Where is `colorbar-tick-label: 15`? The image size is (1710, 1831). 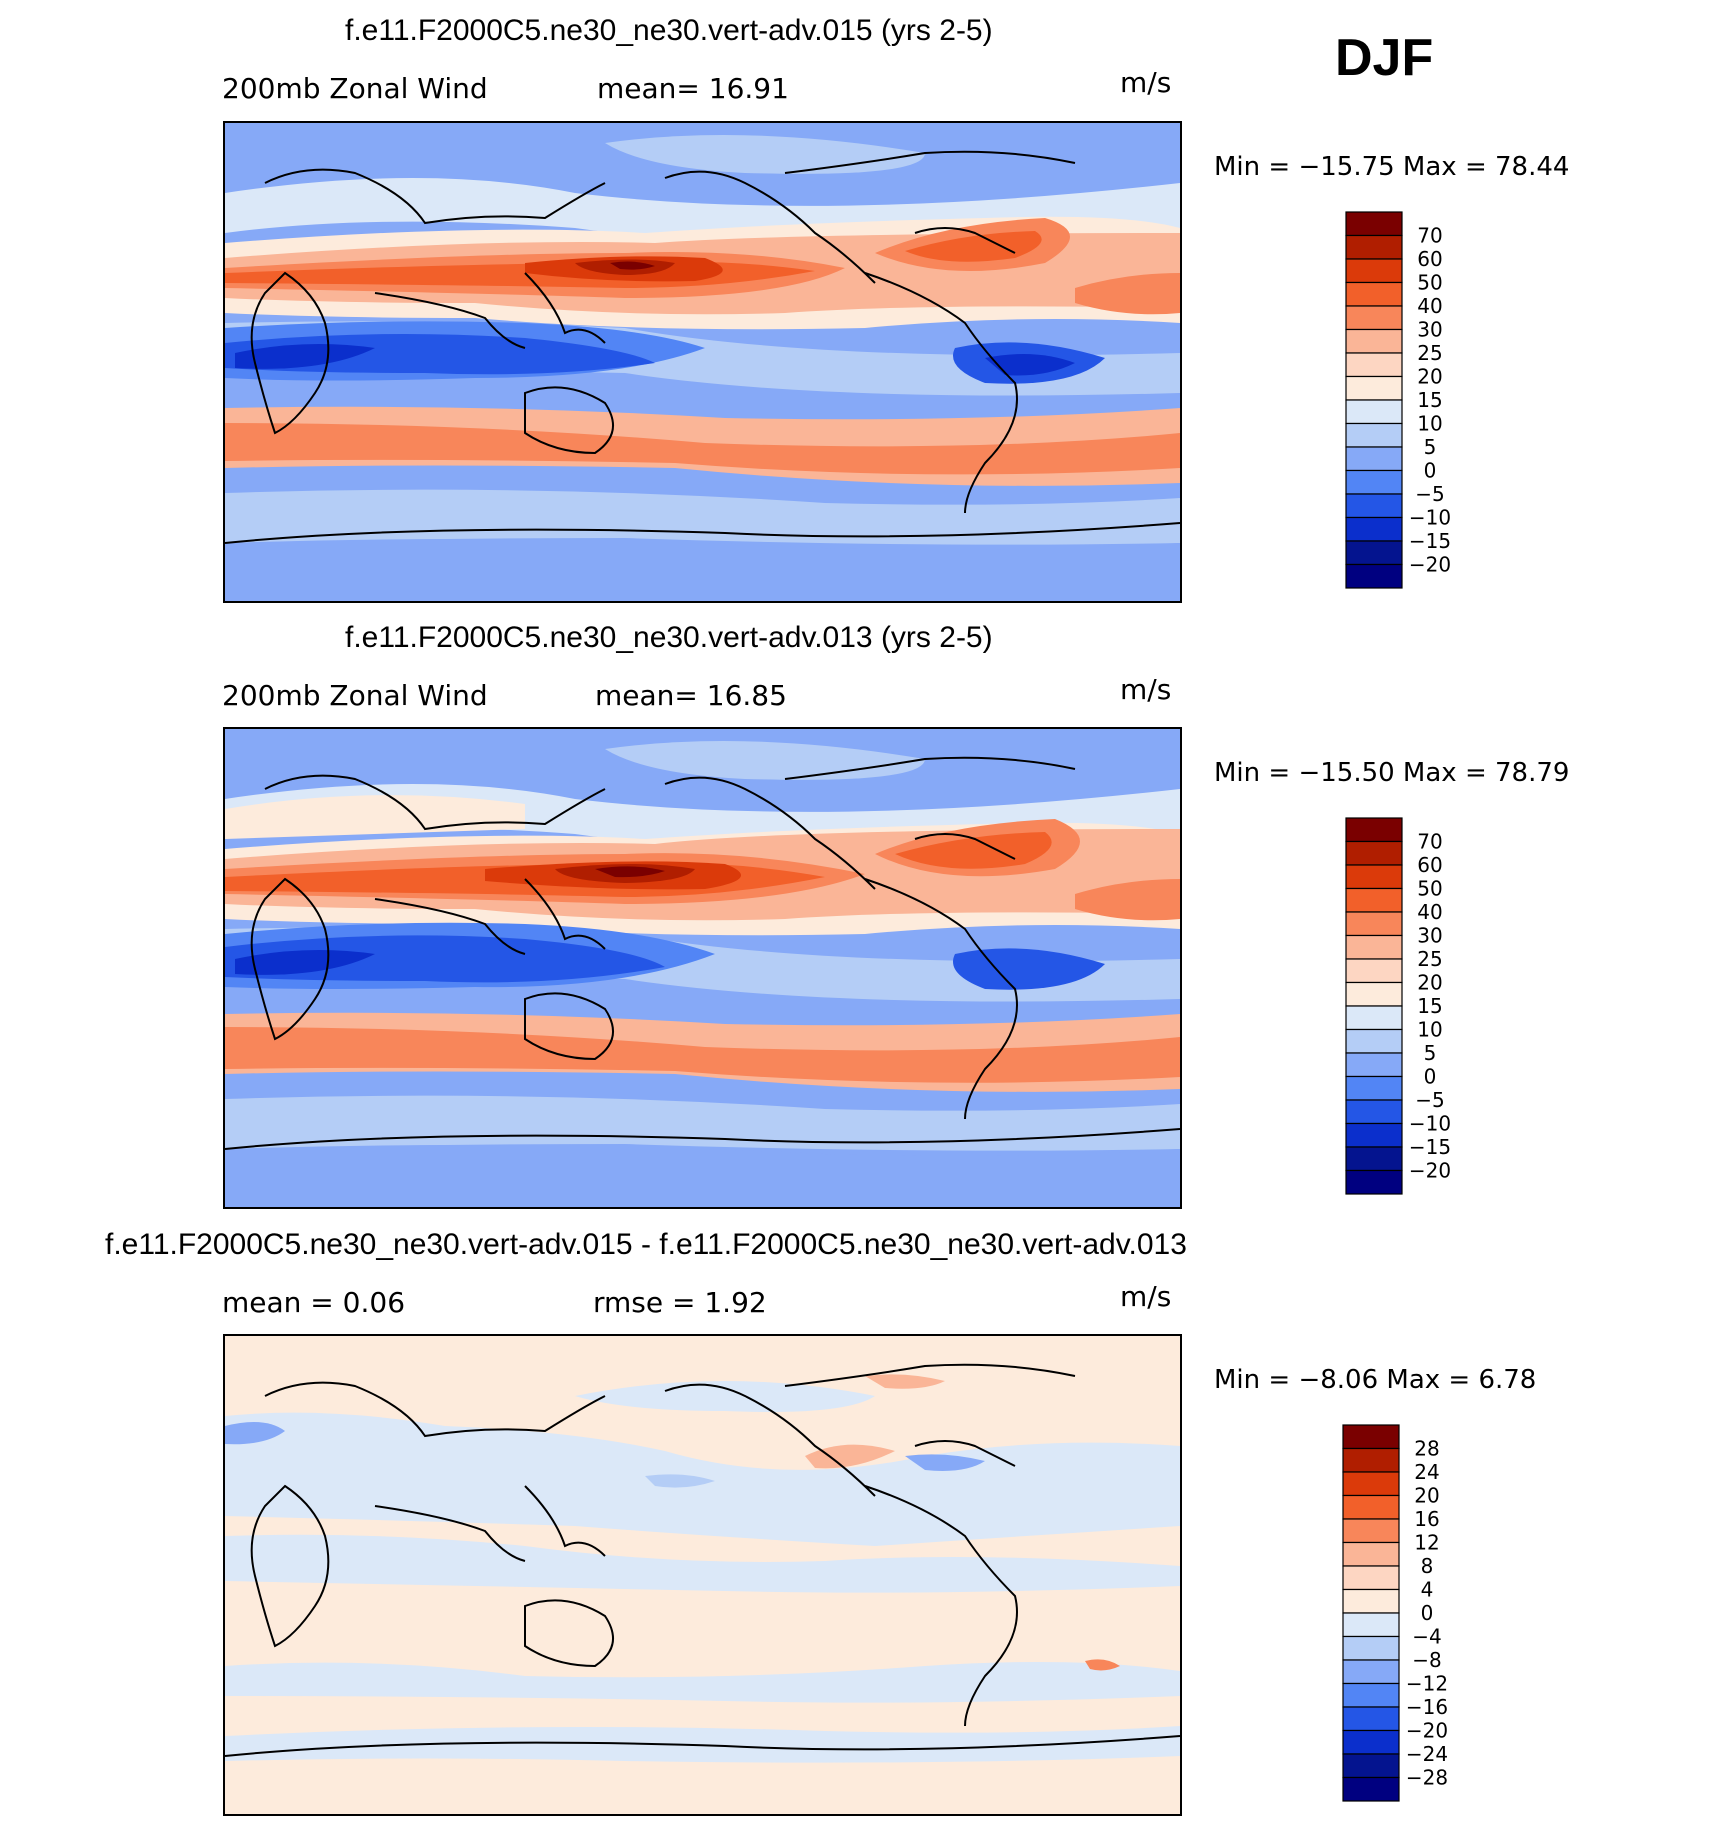
colorbar-tick-label: 15 is located at coordinates (1429, 400).